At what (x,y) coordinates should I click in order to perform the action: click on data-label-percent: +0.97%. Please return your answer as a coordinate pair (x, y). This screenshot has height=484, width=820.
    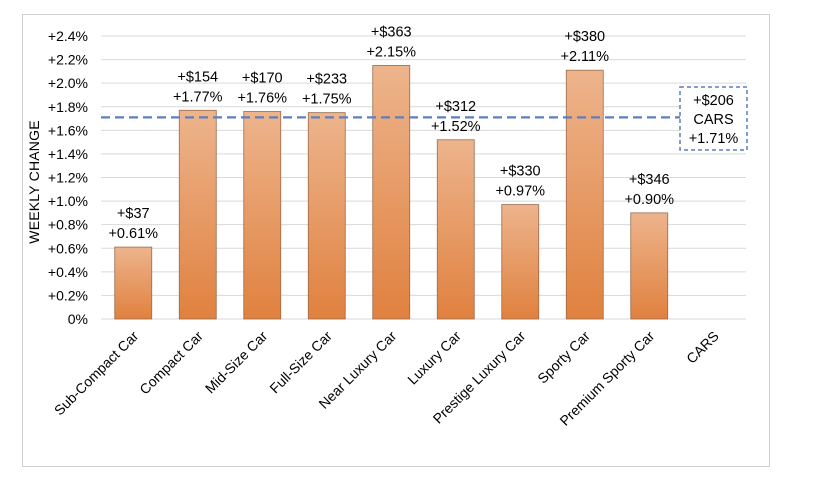
    Looking at the image, I should click on (520, 192).